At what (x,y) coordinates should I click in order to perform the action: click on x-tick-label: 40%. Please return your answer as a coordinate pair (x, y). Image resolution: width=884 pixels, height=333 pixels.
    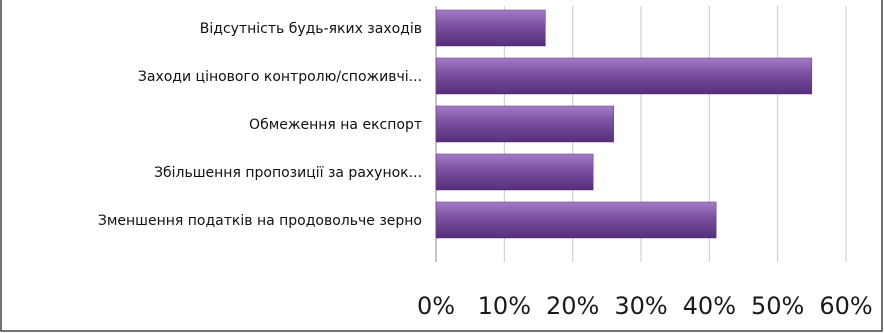
    Looking at the image, I should click on (709, 306).